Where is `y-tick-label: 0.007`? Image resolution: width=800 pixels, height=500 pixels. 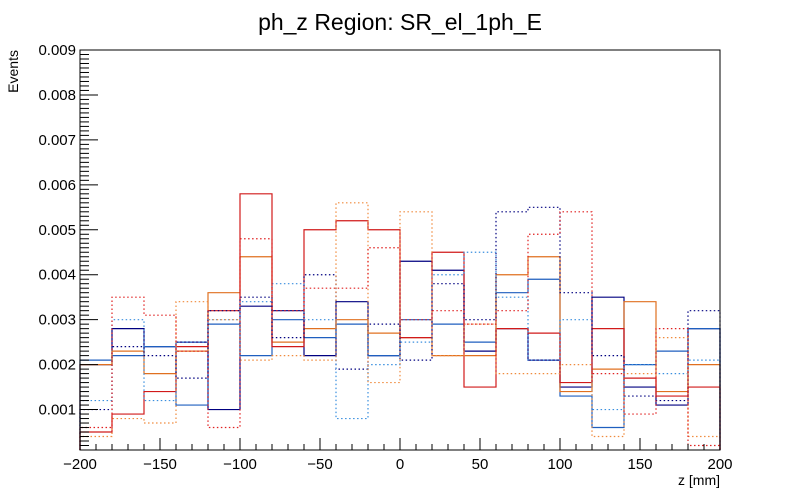 y-tick-label: 0.007 is located at coordinates (57, 140).